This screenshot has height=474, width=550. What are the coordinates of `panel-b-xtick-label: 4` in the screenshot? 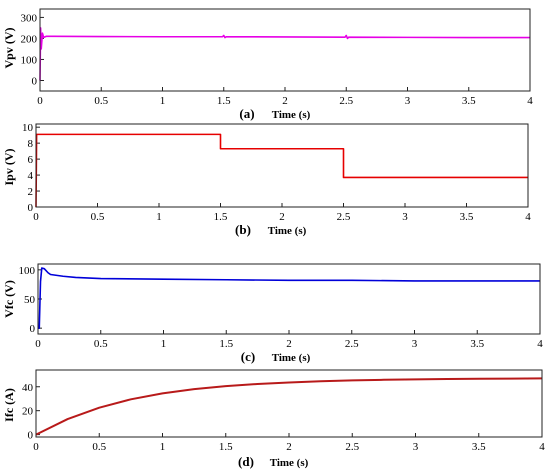 It's located at (528, 217).